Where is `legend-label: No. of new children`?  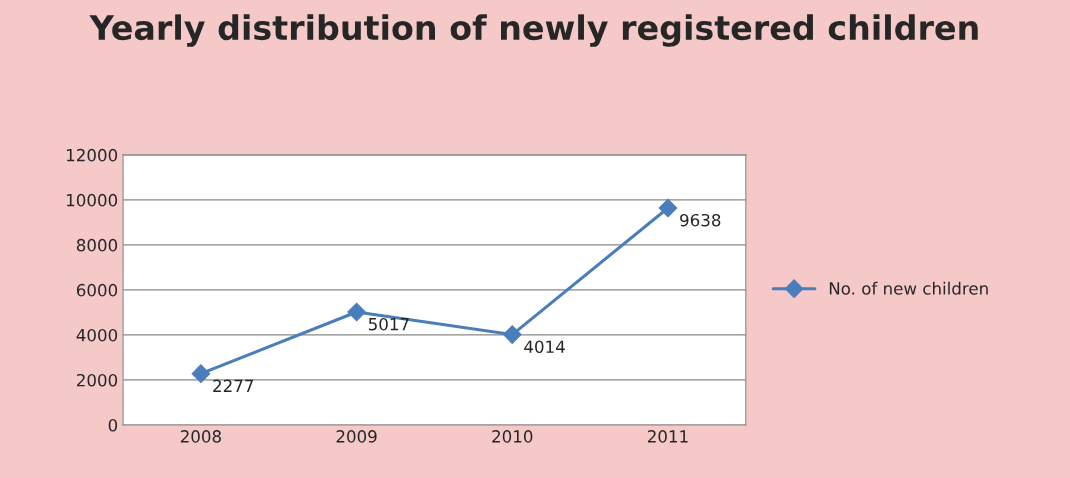 legend-label: No. of new children is located at coordinates (908, 288).